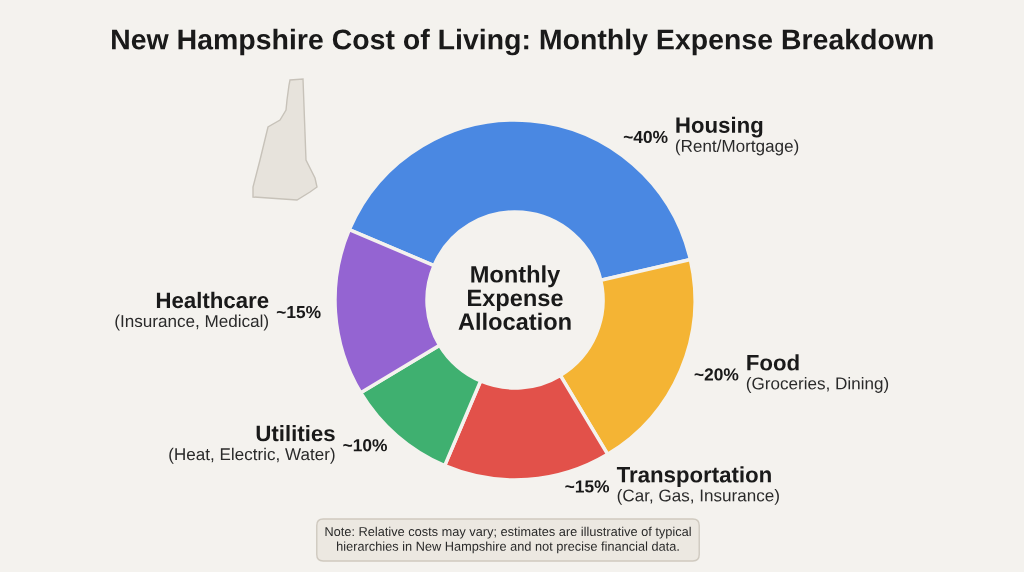 The width and height of the screenshot is (1024, 572). Describe the element at coordinates (295, 433) in the screenshot. I see `slice-label: Utilities` at that location.